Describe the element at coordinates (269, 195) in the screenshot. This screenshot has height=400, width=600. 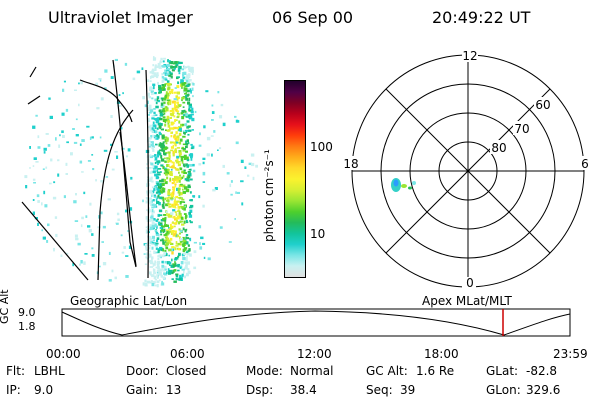
I see `colorbar-unit-label: photon cm⁻²s⁻¹` at that location.